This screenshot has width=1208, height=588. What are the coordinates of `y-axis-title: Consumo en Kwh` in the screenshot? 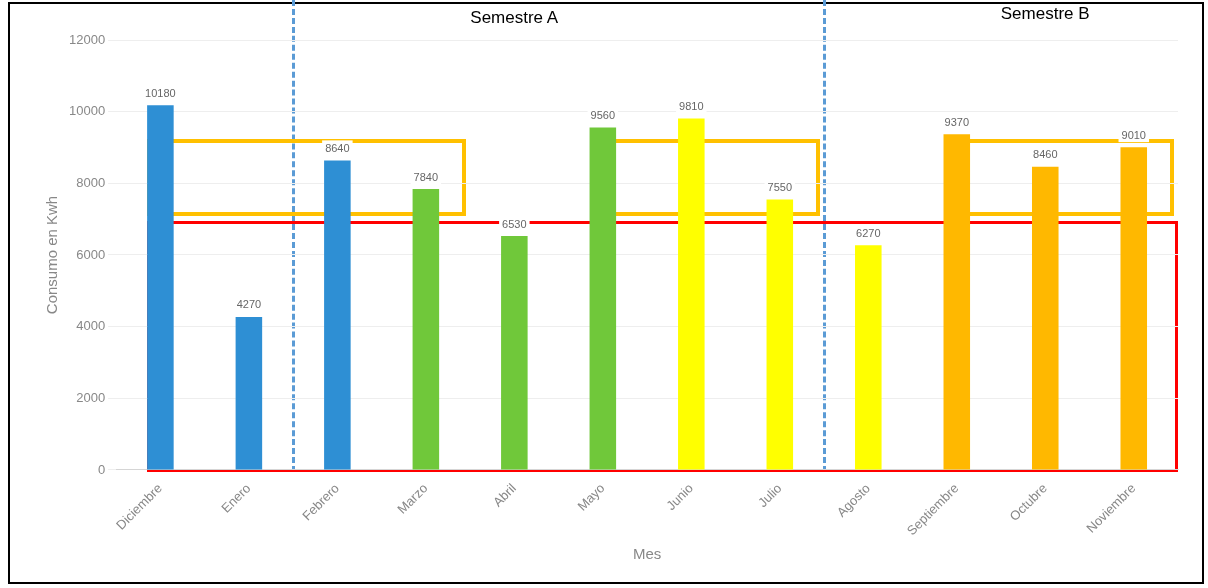 It's located at (52, 255).